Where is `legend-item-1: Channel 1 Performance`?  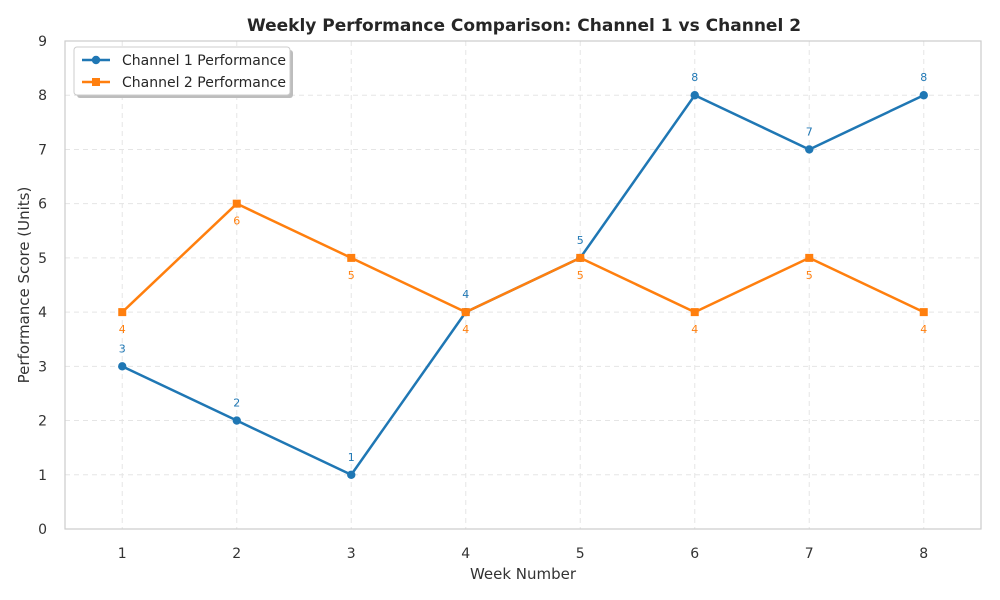 legend-item-1: Channel 1 Performance is located at coordinates (184, 61).